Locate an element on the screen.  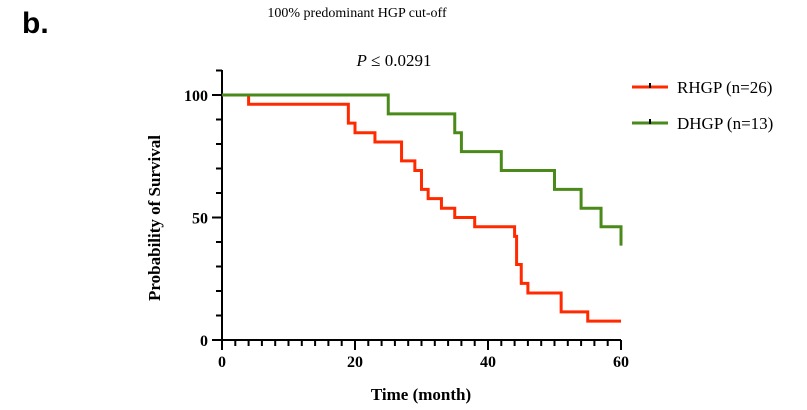
y-tick-label: 0 is located at coordinates (204, 341).